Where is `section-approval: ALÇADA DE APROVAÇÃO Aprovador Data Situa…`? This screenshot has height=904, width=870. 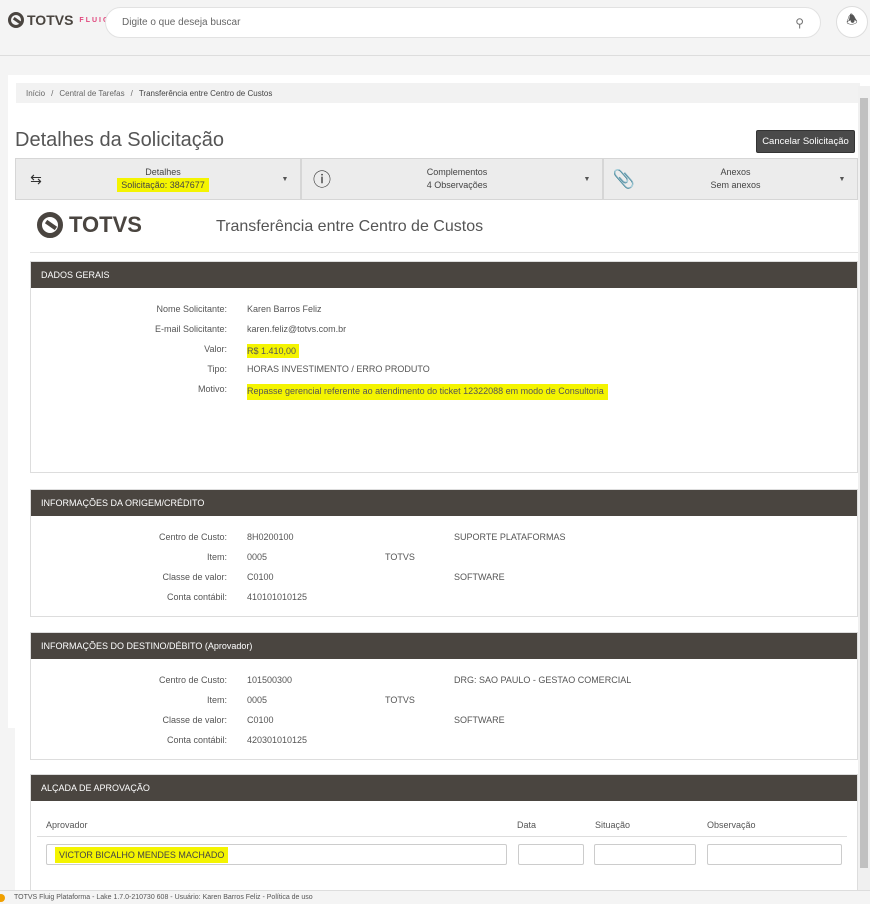
section-approval: ALÇADA DE APROVAÇÃO Aprovador Data Situa… is located at coordinates (444, 832).